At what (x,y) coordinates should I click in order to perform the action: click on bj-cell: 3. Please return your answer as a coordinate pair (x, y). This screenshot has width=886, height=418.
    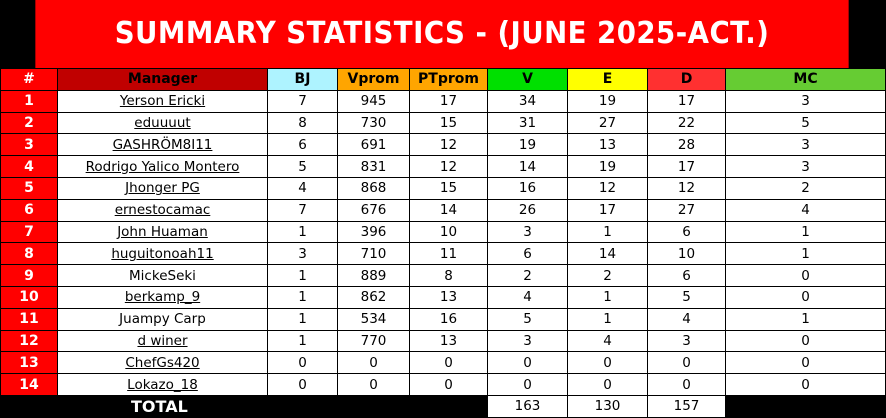
    Looking at the image, I should click on (302, 254).